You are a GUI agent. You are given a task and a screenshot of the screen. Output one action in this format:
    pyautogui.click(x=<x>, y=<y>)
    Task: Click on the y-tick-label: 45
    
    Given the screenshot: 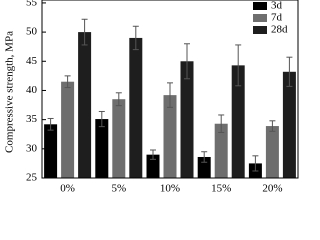 What is the action you would take?
    pyautogui.click(x=32, y=61)
    